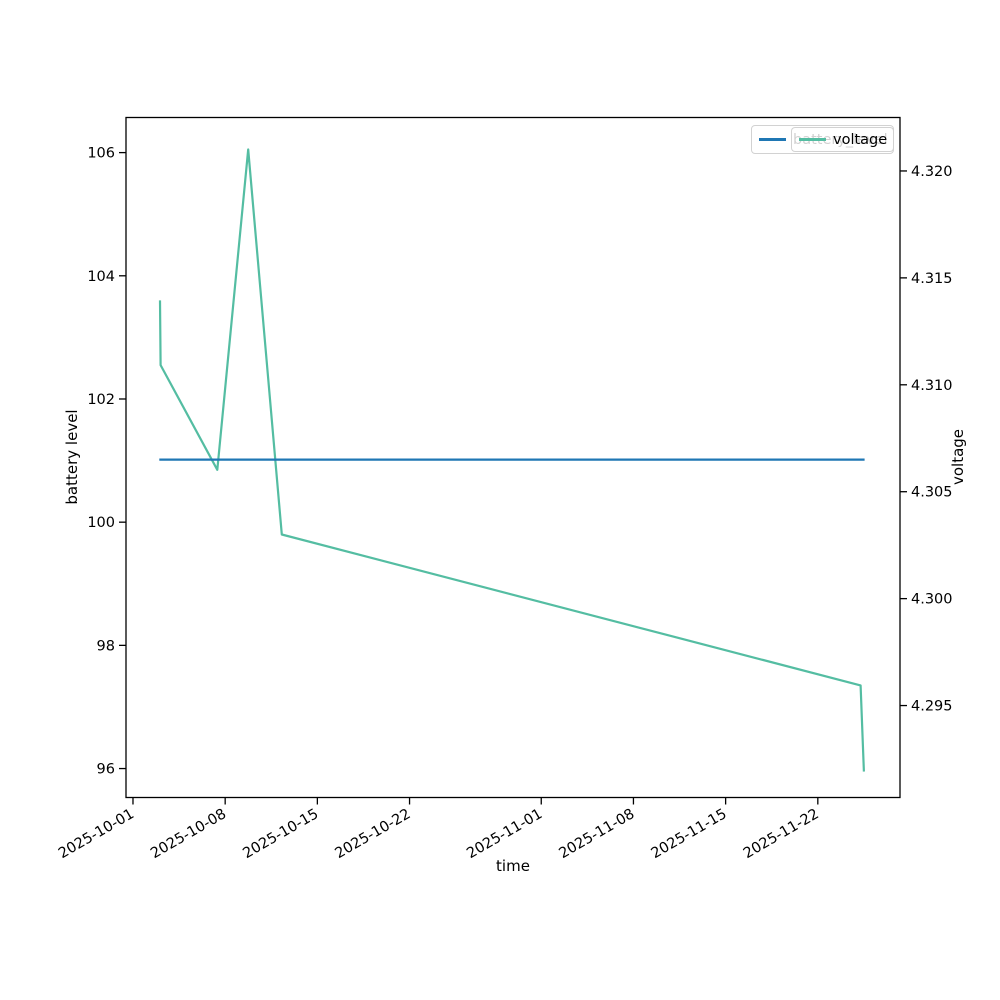 This screenshot has height=1000, width=1000. What do you see at coordinates (689, 834) in the screenshot?
I see `x-tick-label: 2025-11-15` at bounding box center [689, 834].